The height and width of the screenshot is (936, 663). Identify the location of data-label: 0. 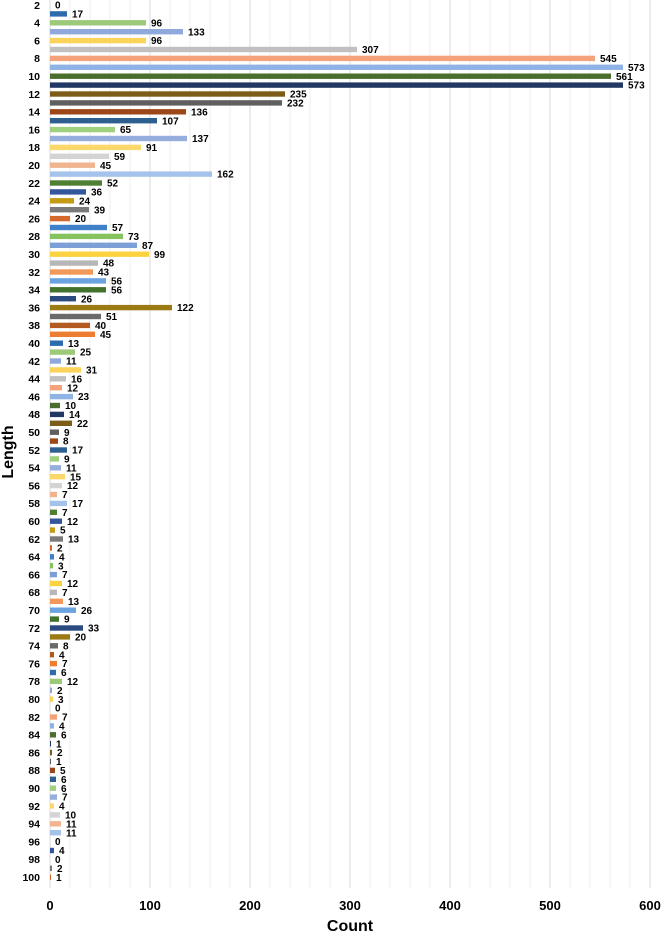
(58, 709).